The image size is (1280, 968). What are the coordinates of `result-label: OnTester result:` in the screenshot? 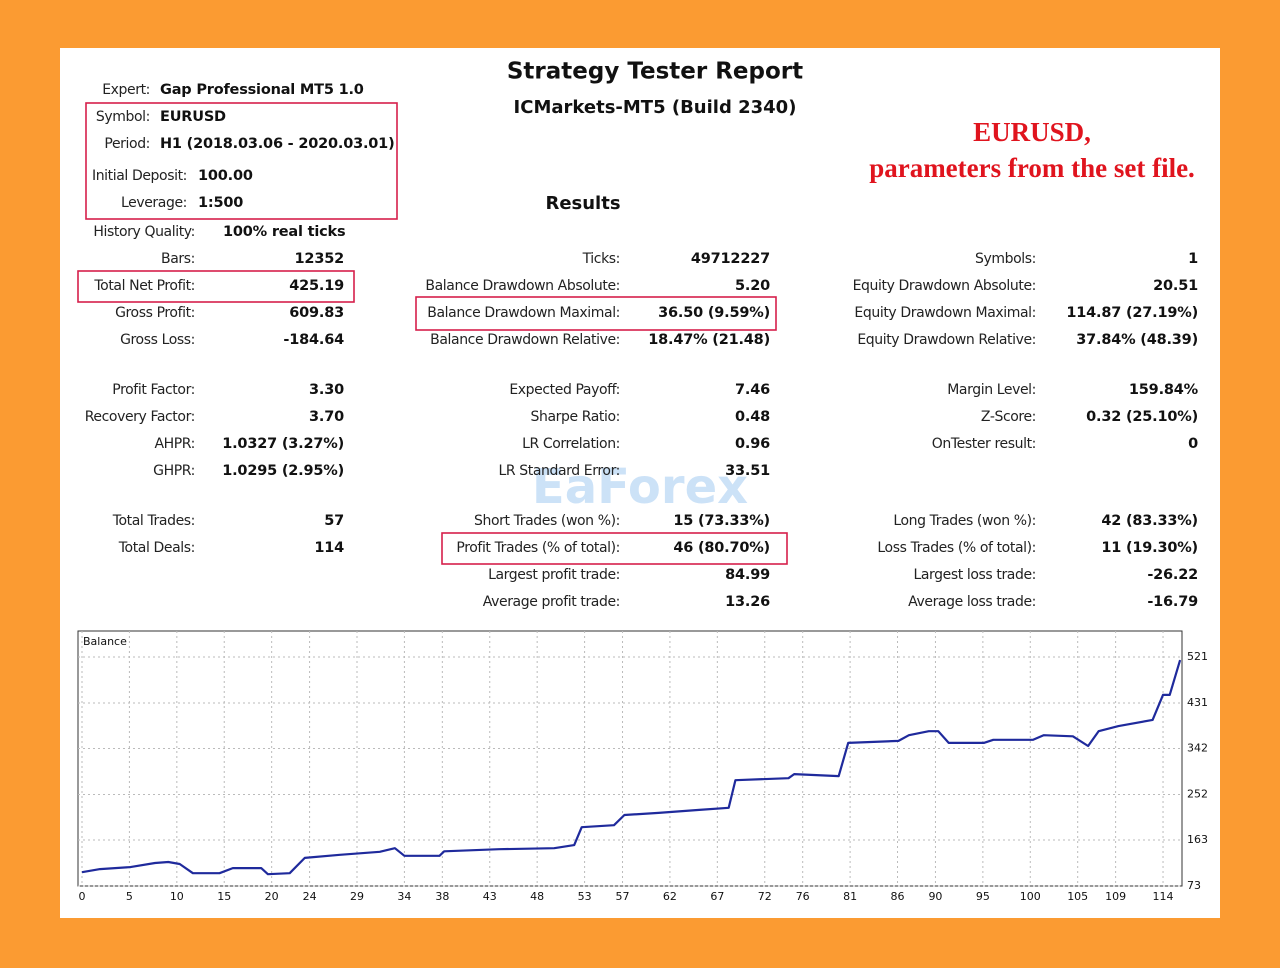 It's located at (984, 444).